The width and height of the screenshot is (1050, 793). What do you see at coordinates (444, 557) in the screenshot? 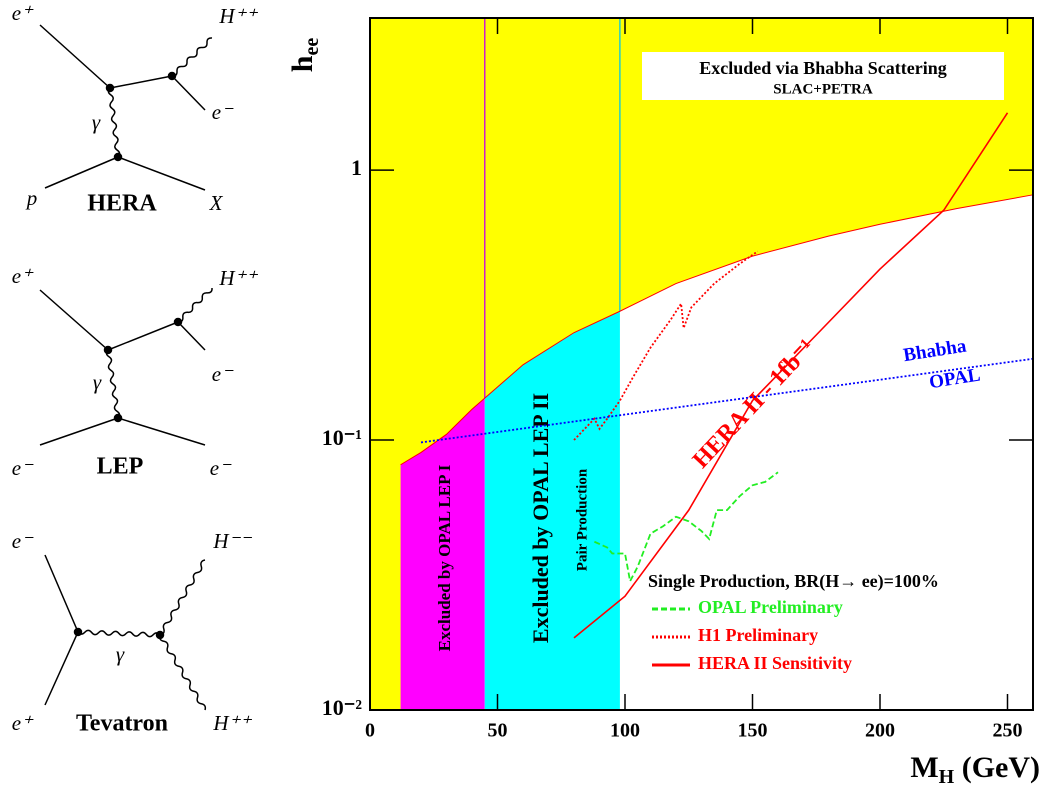
I see `region-label: Excluded by OPAL LEP I` at bounding box center [444, 557].